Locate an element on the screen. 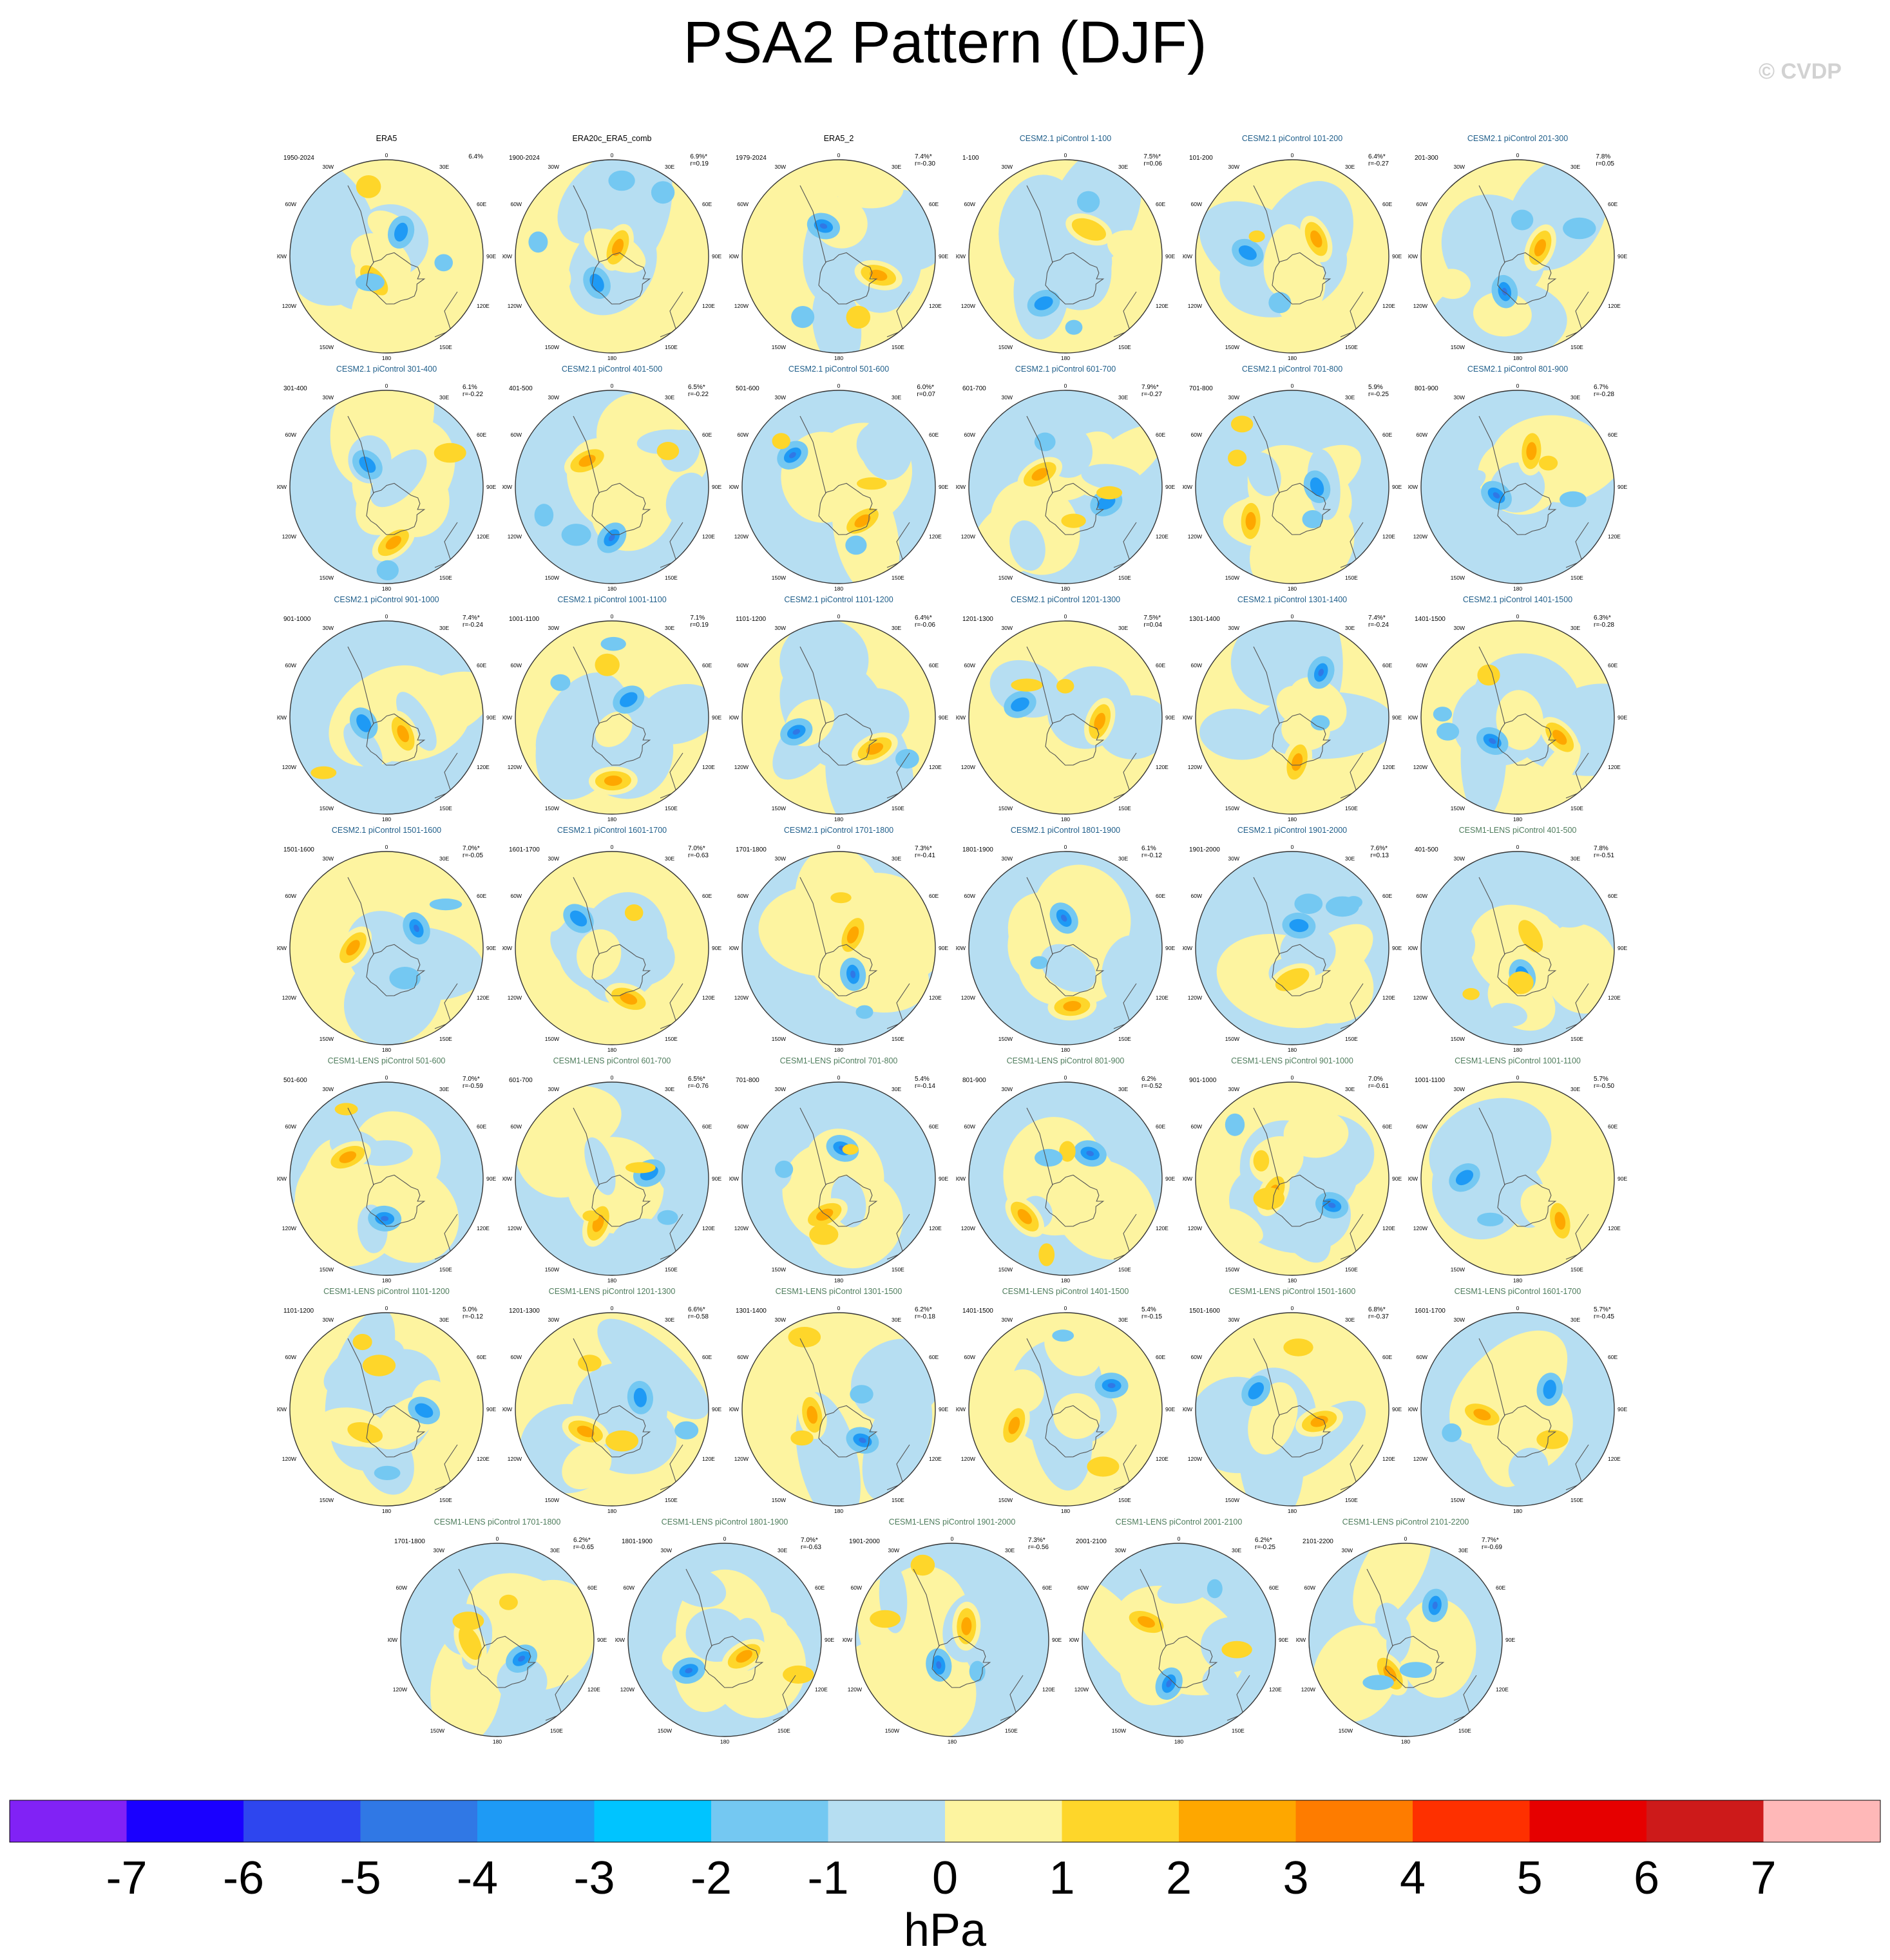 The width and height of the screenshot is (1890, 1960). panel-stats: 7.7%* r=-0.69 is located at coordinates (1492, 1544).